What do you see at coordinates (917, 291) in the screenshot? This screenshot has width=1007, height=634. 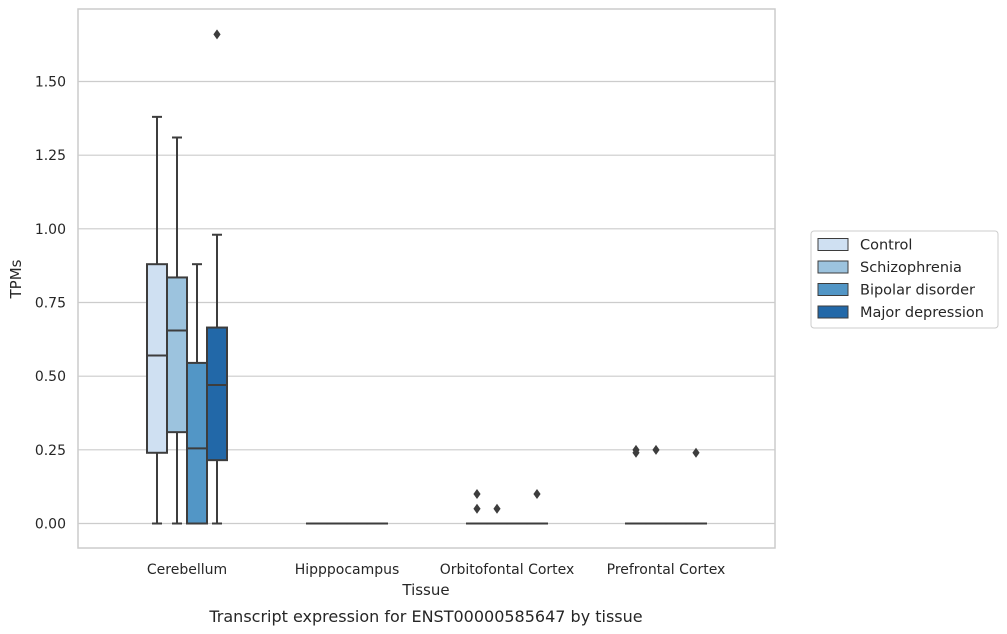 I see `legend-label: Bipolar disorder` at bounding box center [917, 291].